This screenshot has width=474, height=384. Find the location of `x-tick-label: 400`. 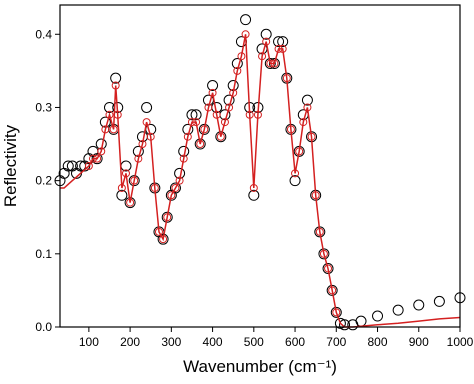

x-tick-label: 400 is located at coordinates (213, 342).